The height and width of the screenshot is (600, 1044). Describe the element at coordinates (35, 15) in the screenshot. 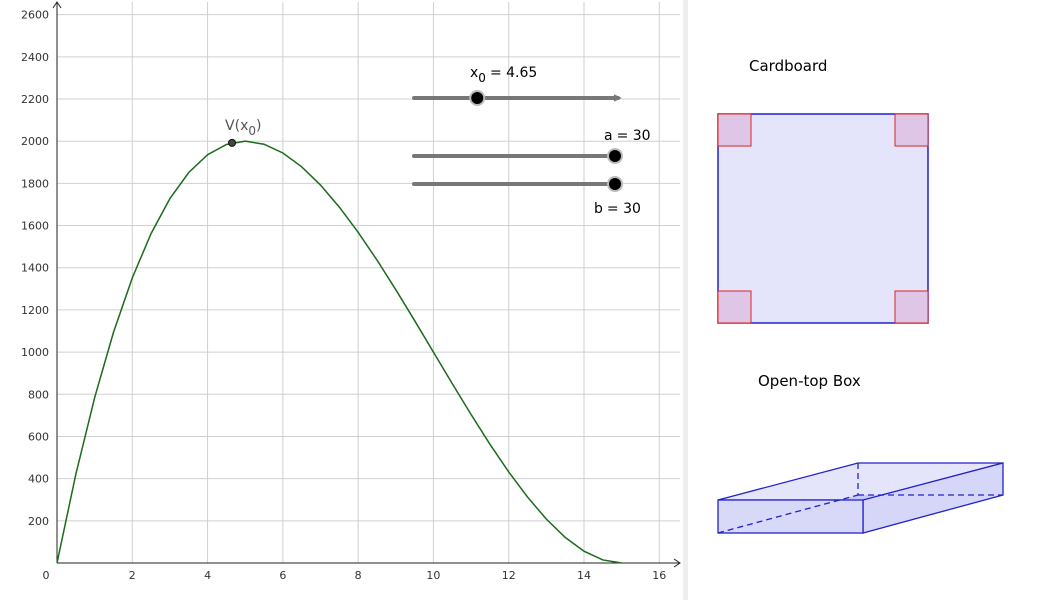

I see `y-tick-label: 2600` at that location.